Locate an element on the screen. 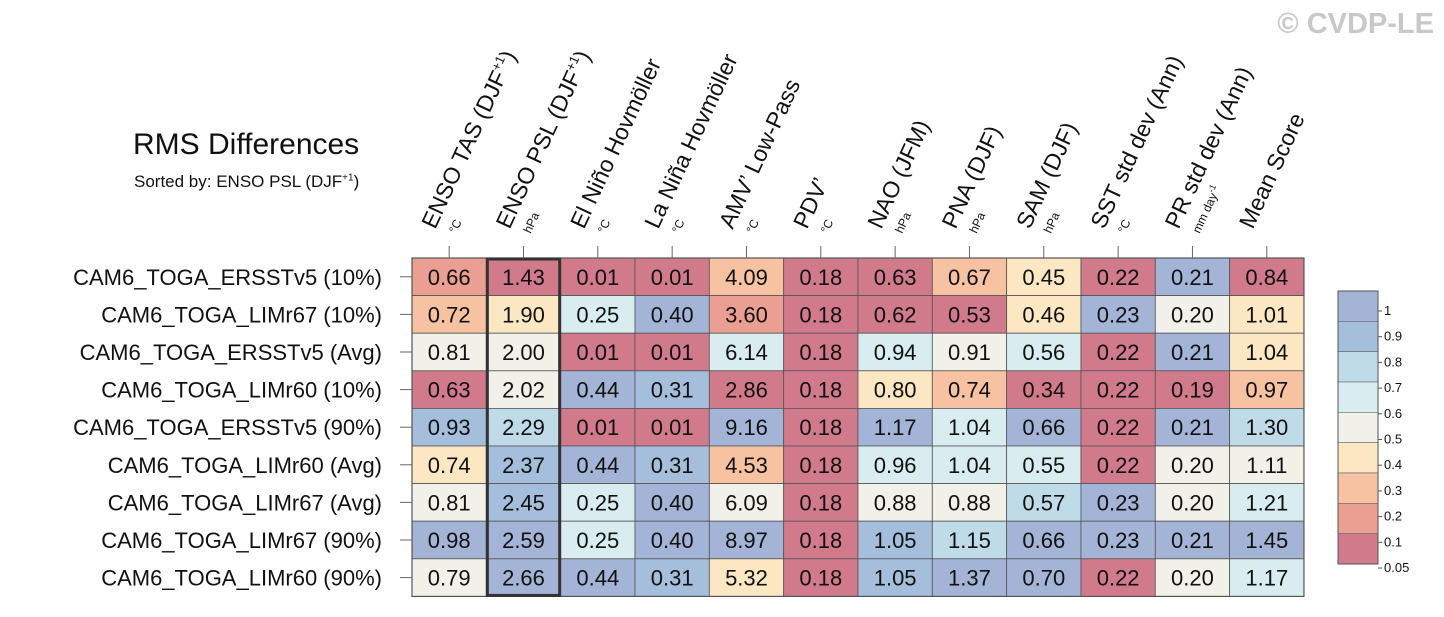  cell-value: 0.44 is located at coordinates (597, 465).